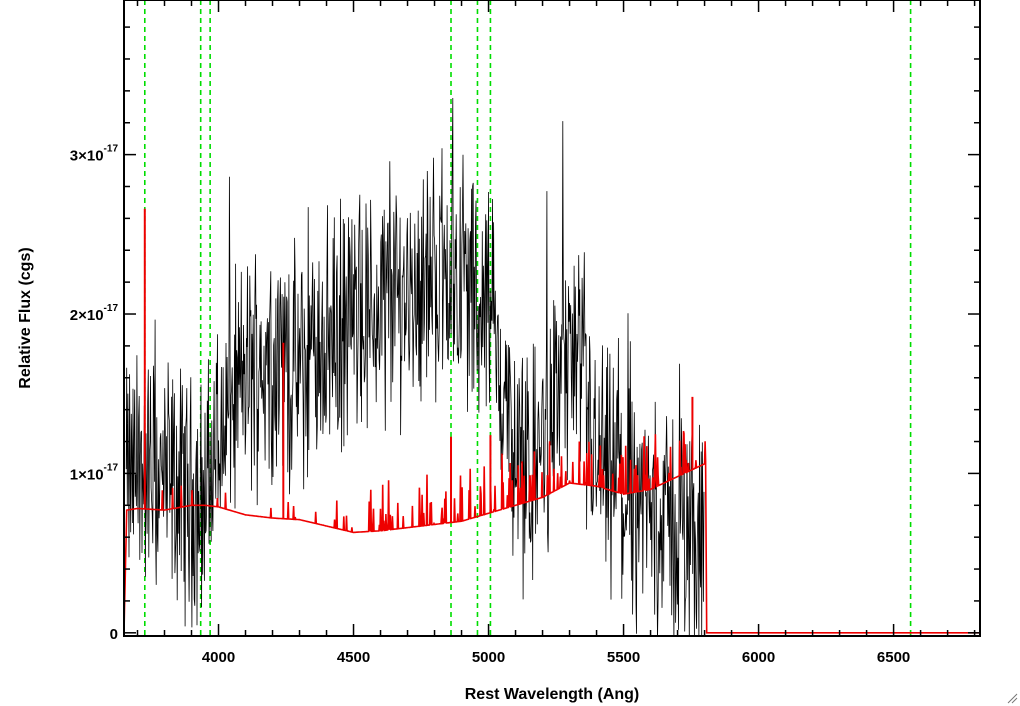 The width and height of the screenshot is (1020, 706). What do you see at coordinates (218, 657) in the screenshot?
I see `x-tick-label: 4000` at bounding box center [218, 657].